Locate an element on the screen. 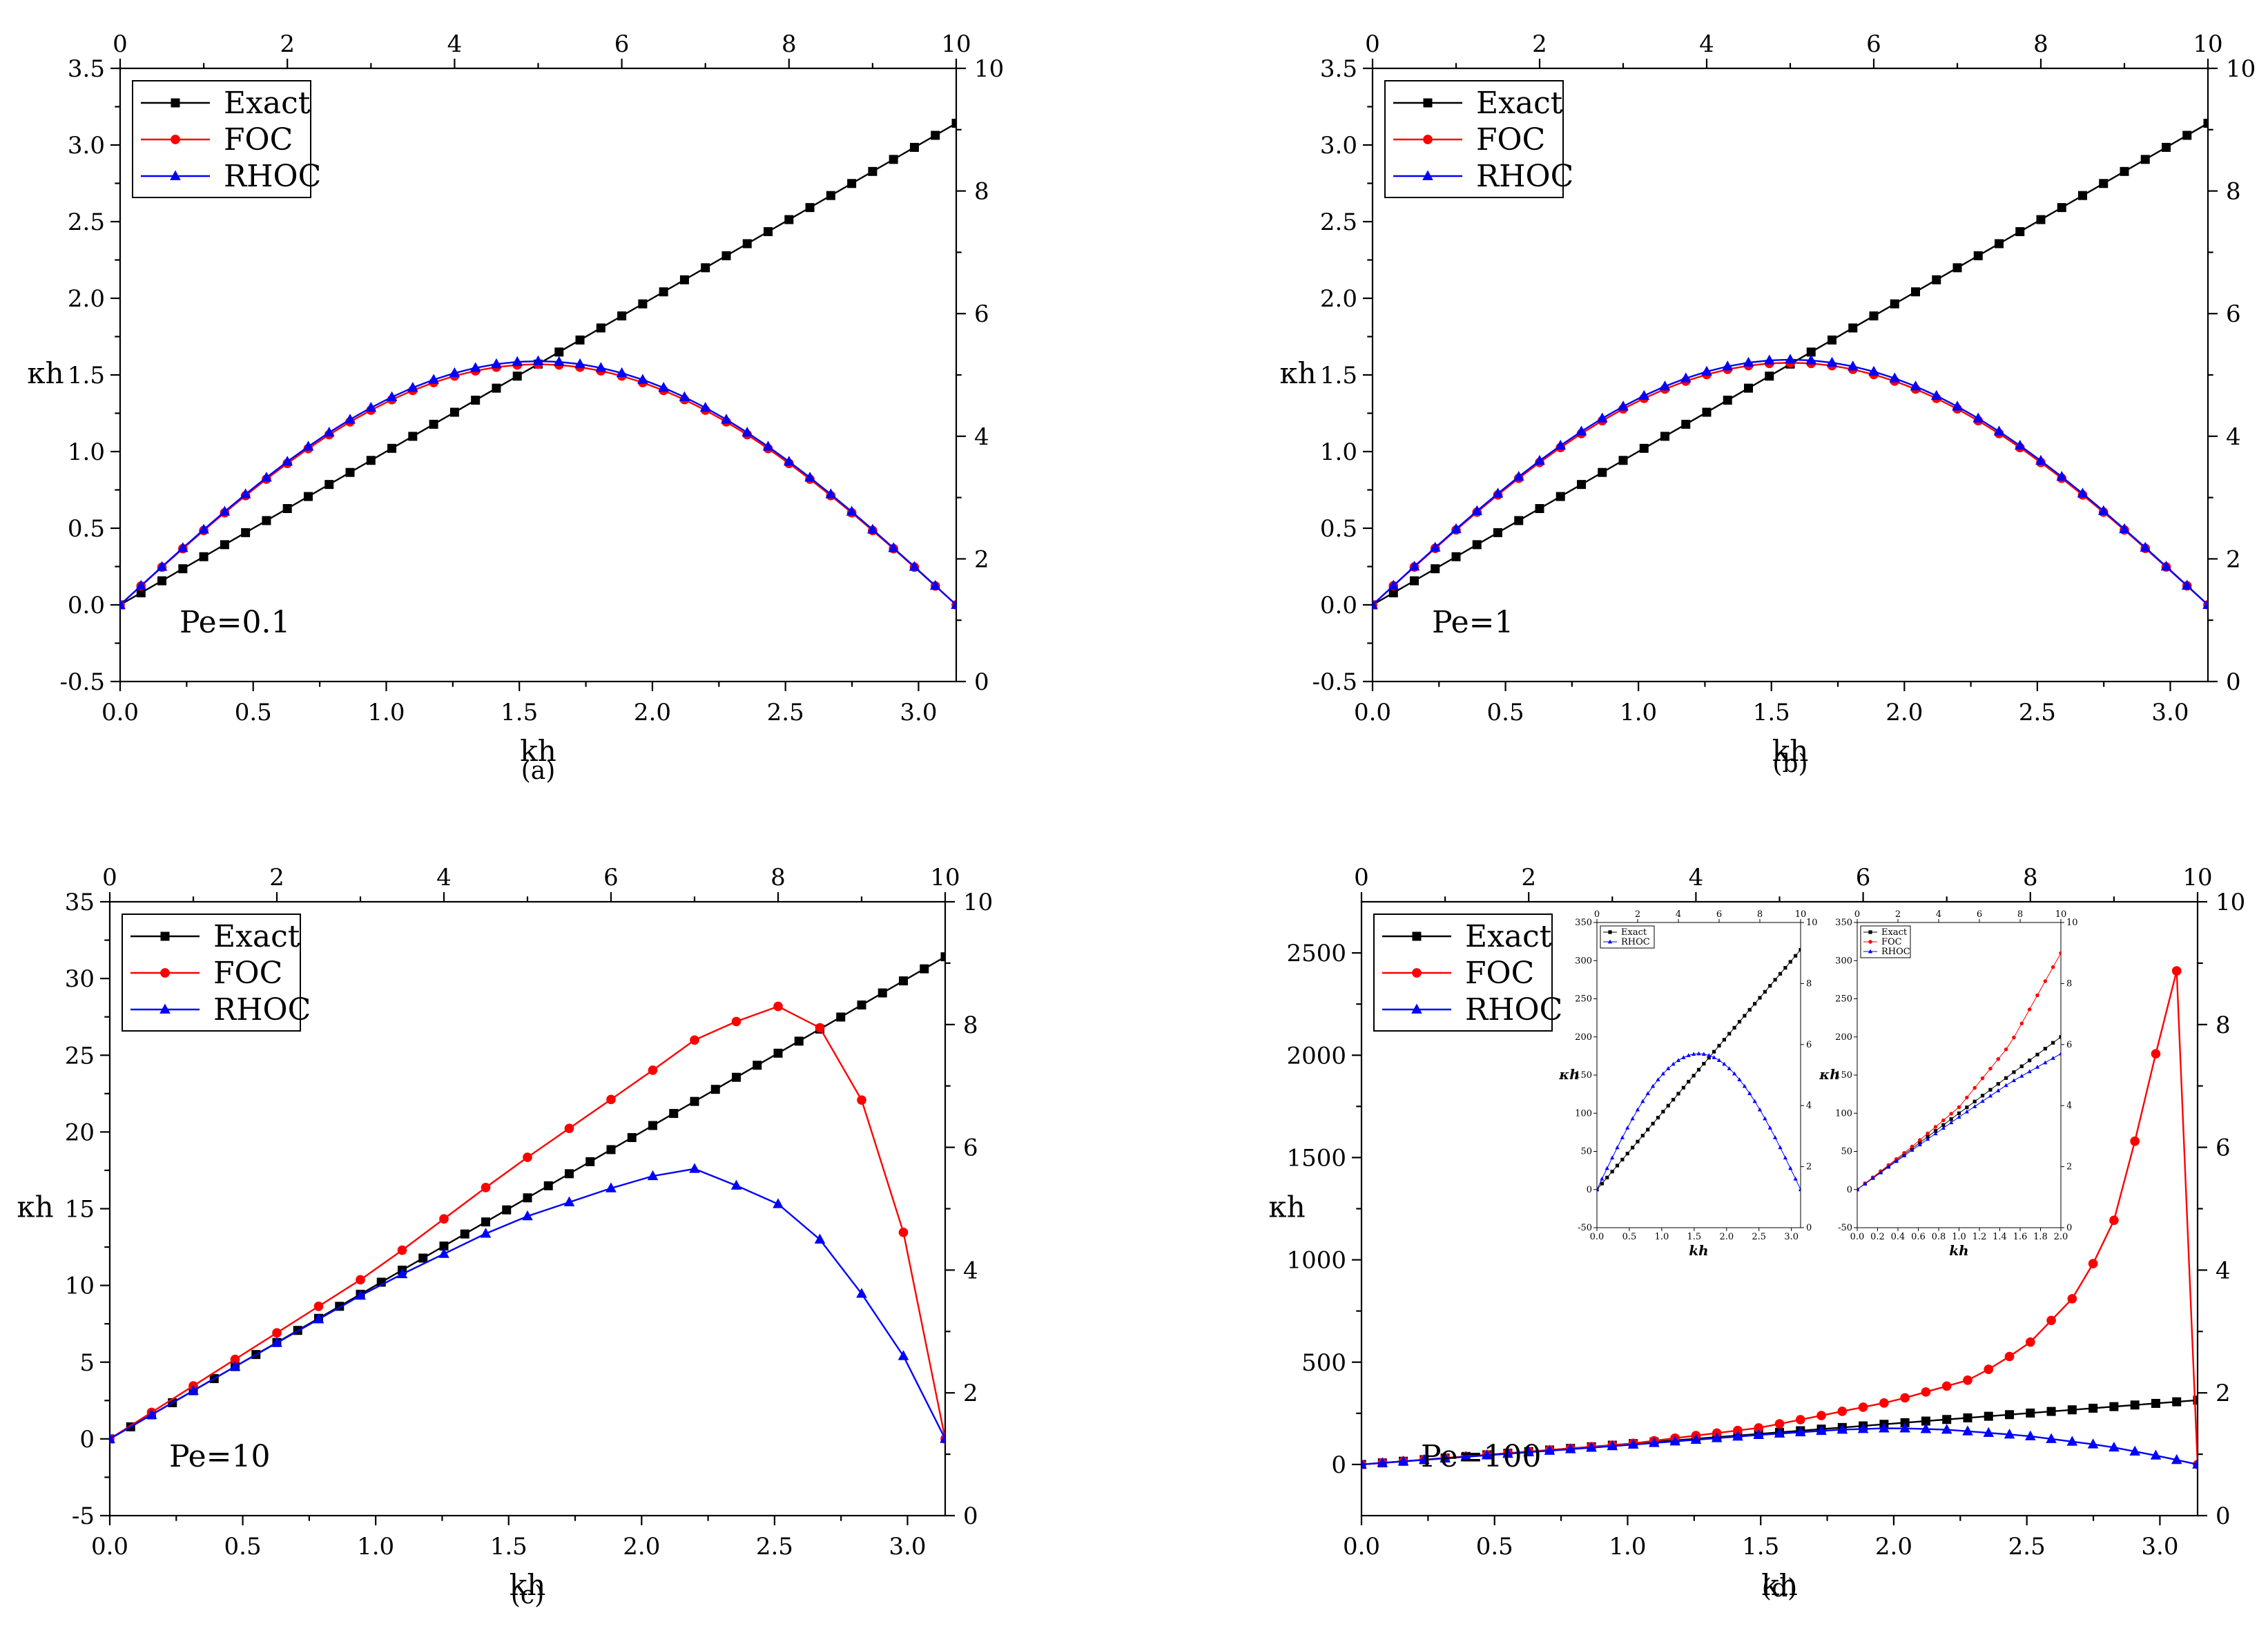 This screenshot has height=1633, width=2268. panel-d-inset2-righttick-label: 10 is located at coordinates (2072, 923).